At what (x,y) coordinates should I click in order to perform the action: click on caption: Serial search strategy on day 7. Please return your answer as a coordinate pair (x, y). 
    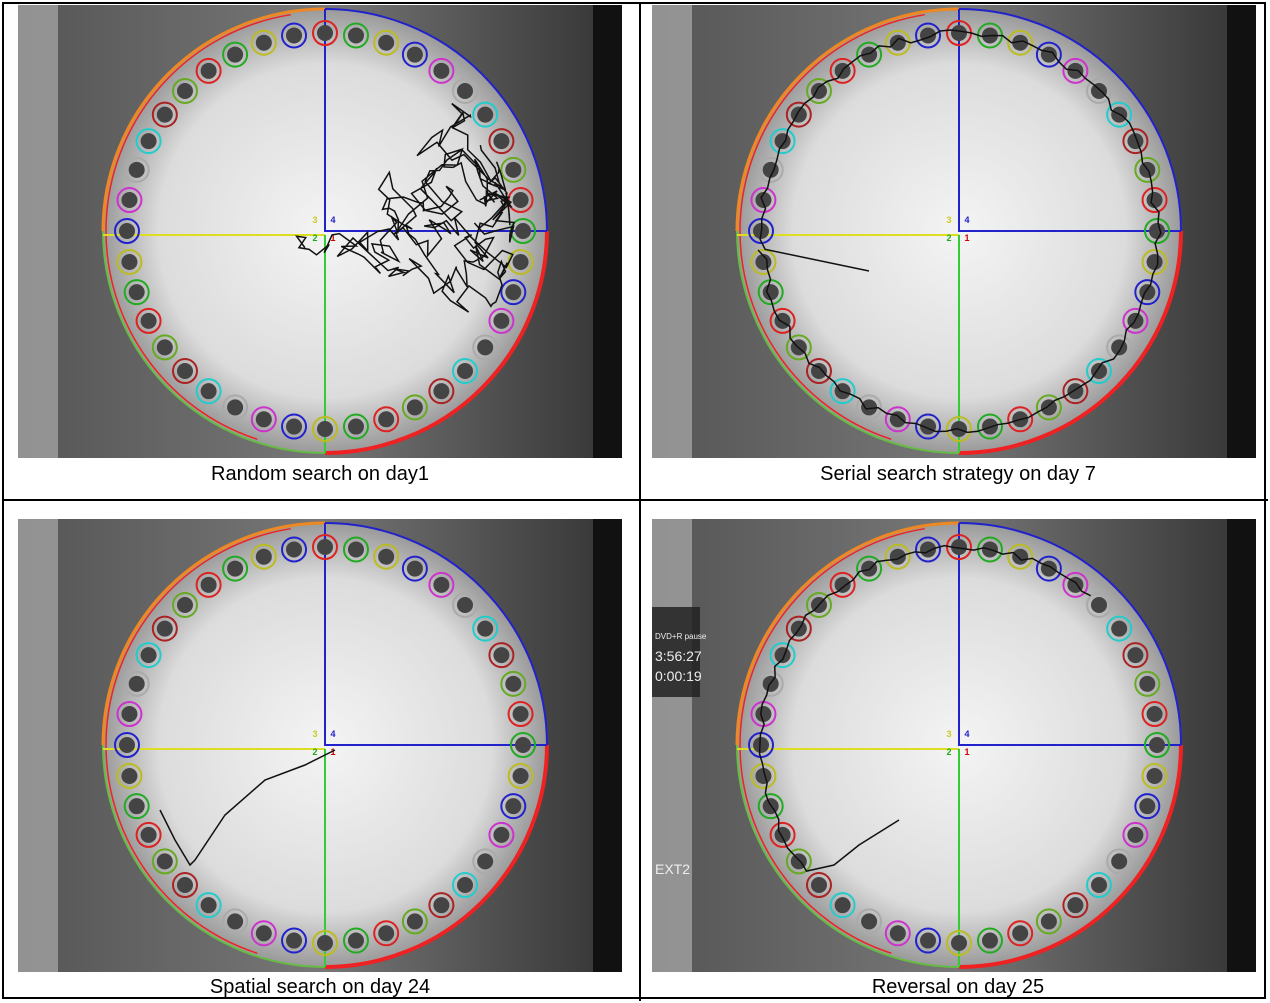
    Looking at the image, I should click on (958, 474).